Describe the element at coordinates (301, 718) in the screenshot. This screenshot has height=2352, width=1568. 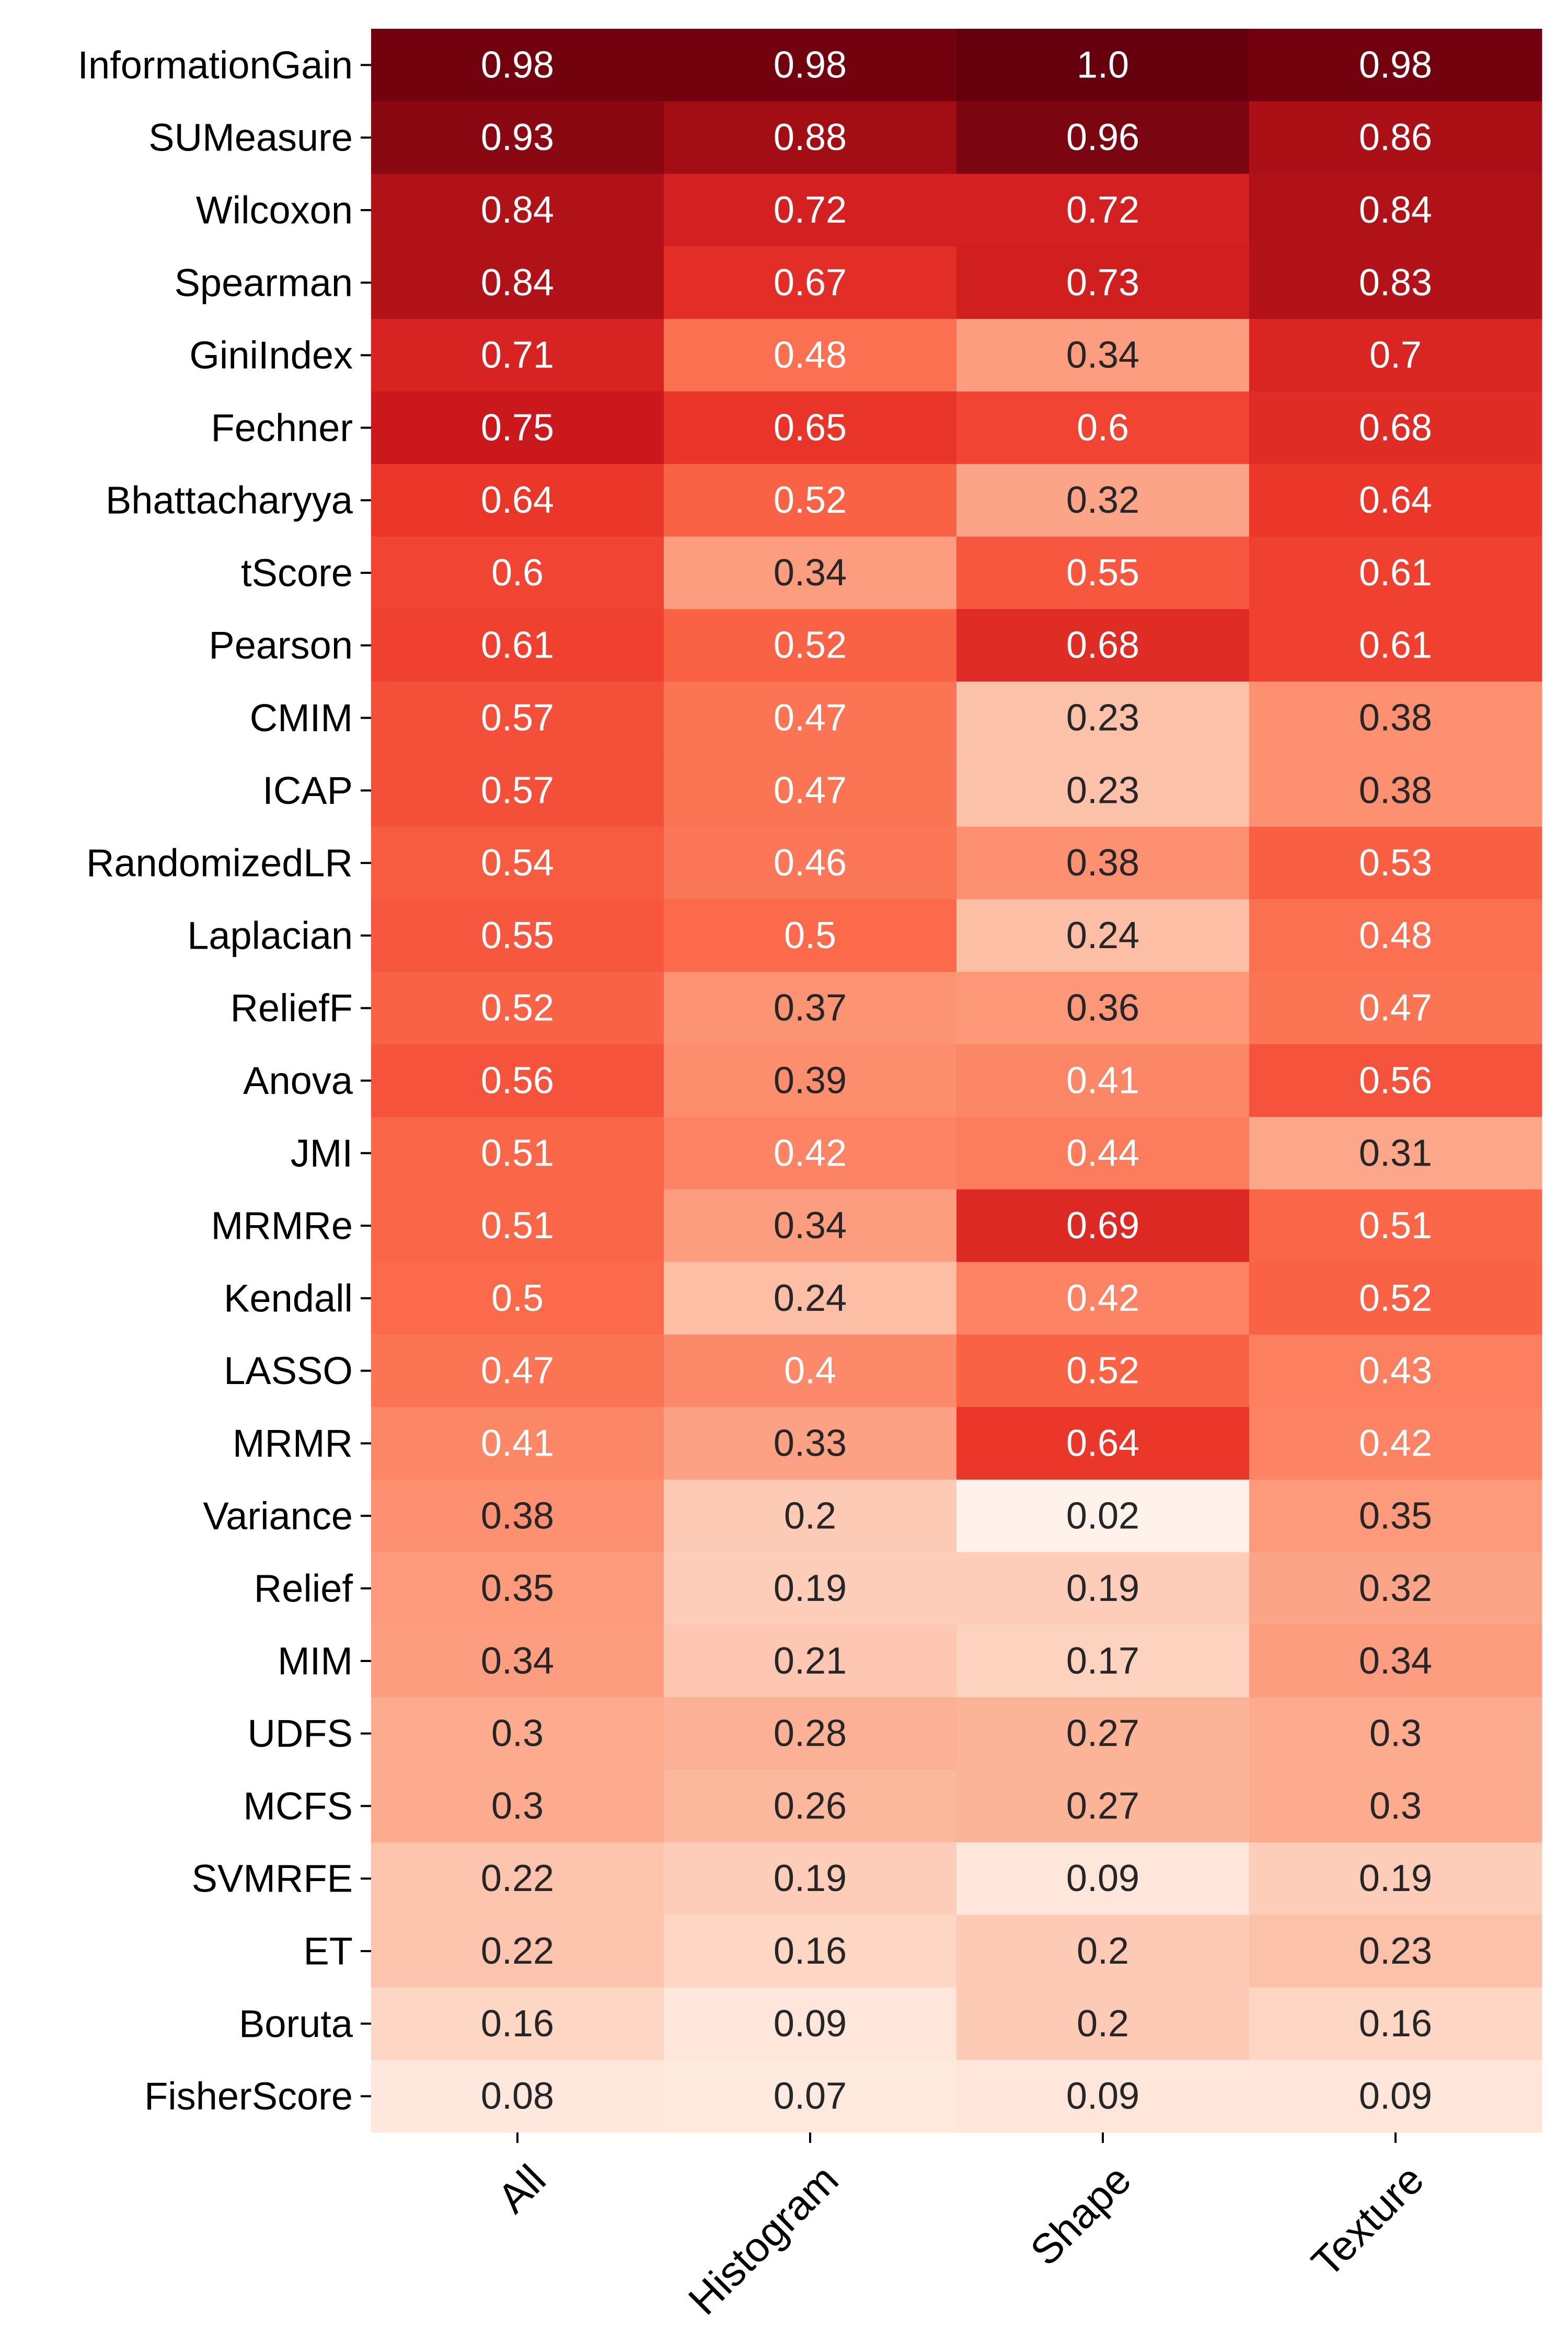
I see `y-axis-tick-label: CMIM` at that location.